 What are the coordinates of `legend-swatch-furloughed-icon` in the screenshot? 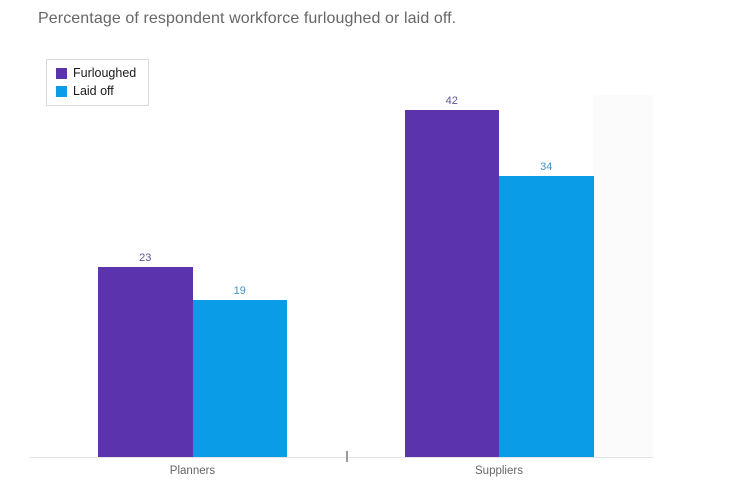 It's located at (61, 73).